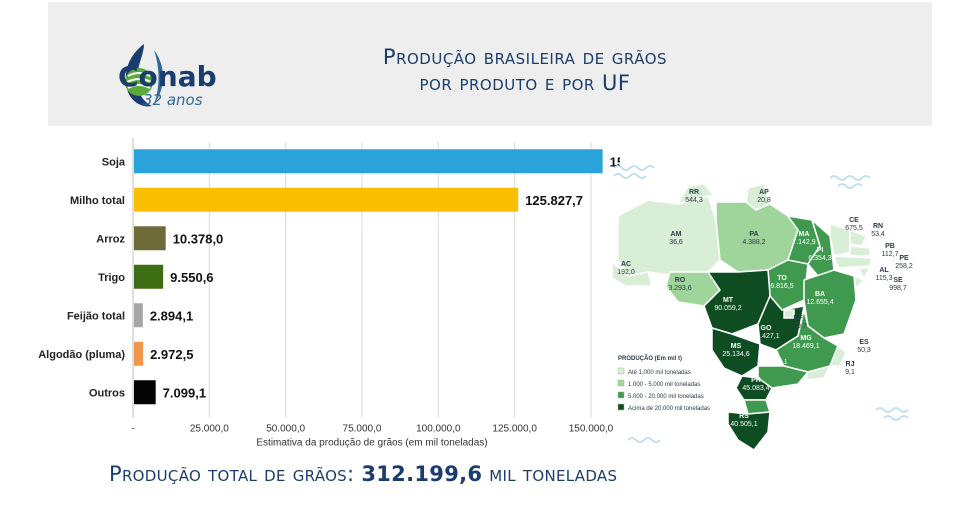  What do you see at coordinates (864, 273) in the screenshot?
I see `state-al` at bounding box center [864, 273].